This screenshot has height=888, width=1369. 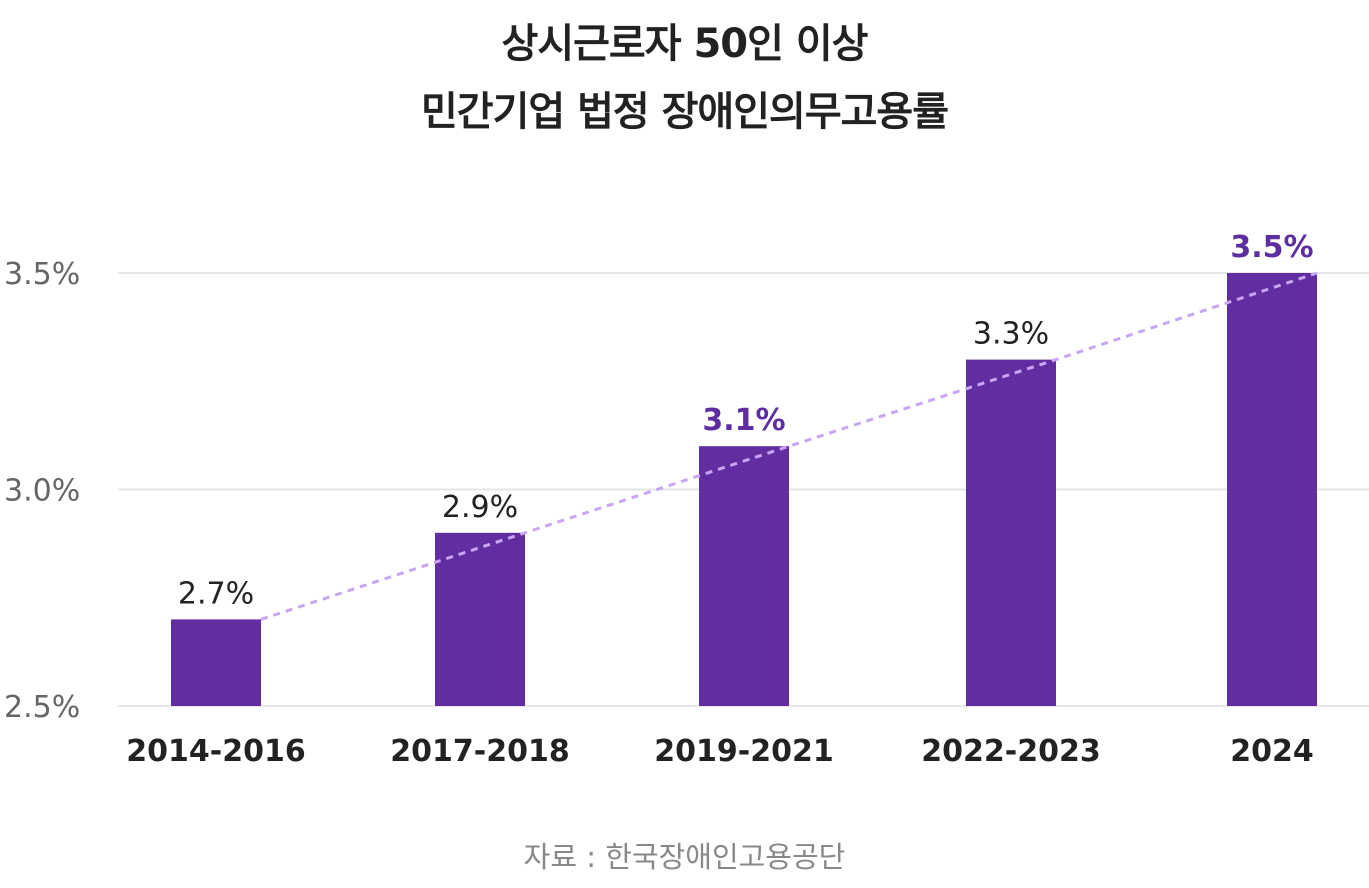 I want to click on chart-title-line-1: 상시근로자 50인 이상, so click(x=685, y=44).